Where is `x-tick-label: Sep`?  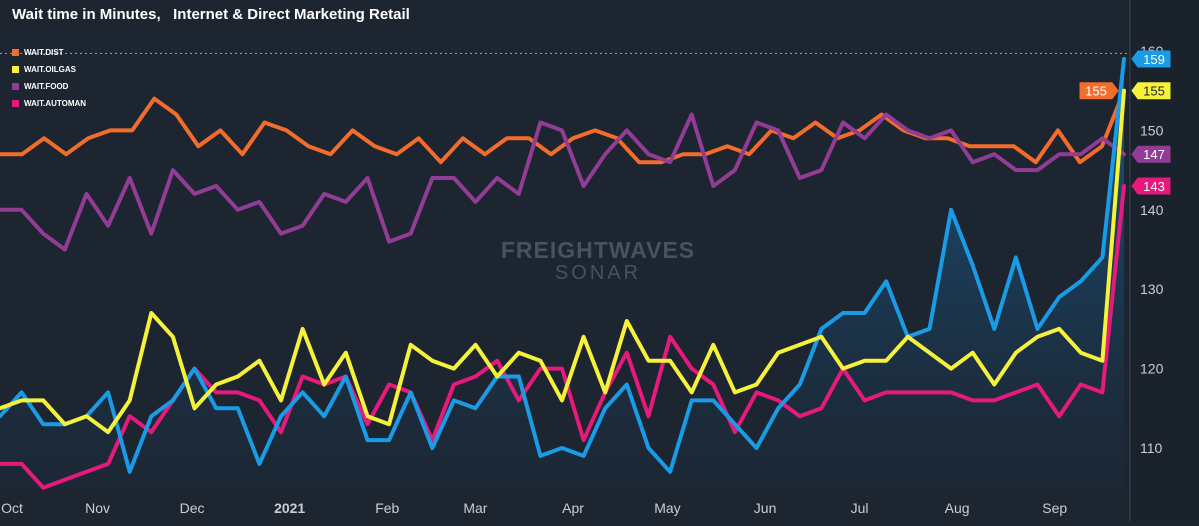
x-tick-label: Sep is located at coordinates (1054, 508).